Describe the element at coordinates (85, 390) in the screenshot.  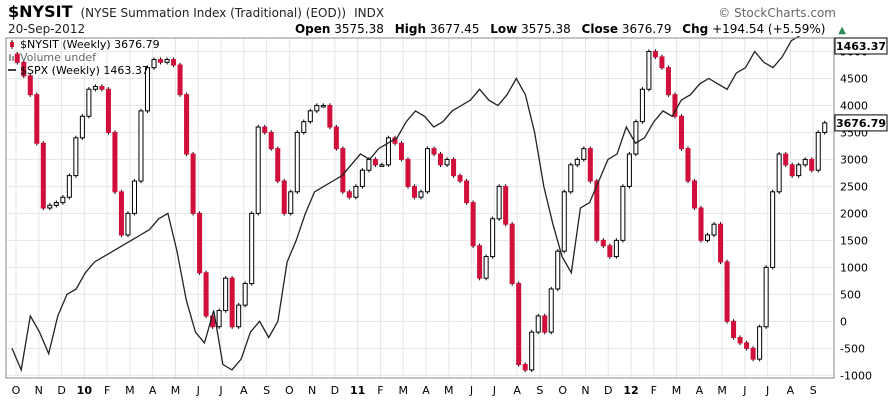
I see `x-tick-label: 10` at that location.